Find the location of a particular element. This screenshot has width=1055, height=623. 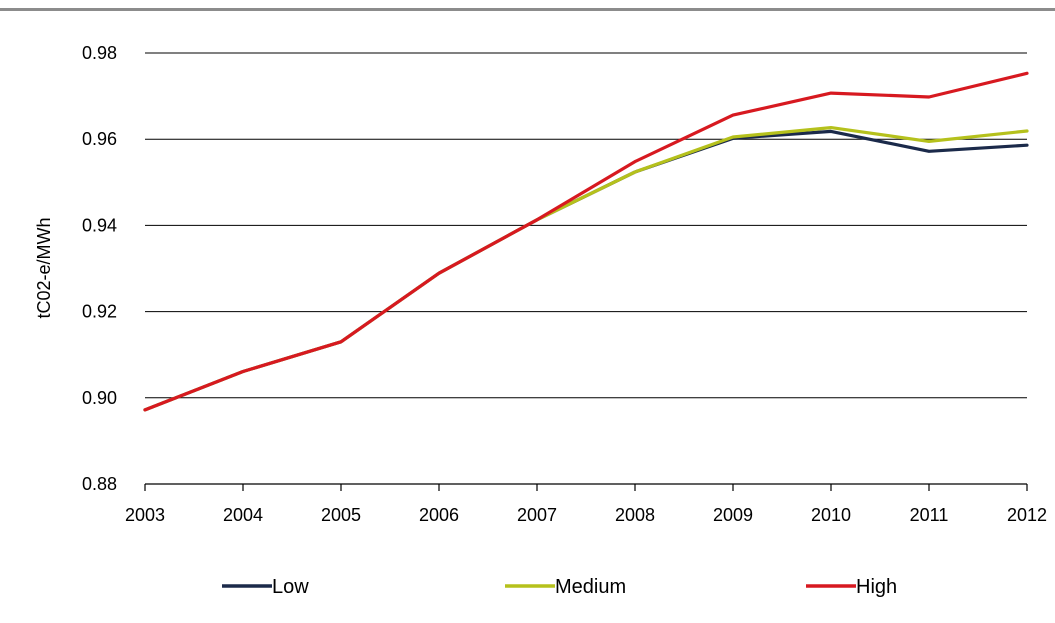

x-tick-label: 2008 is located at coordinates (635, 515).